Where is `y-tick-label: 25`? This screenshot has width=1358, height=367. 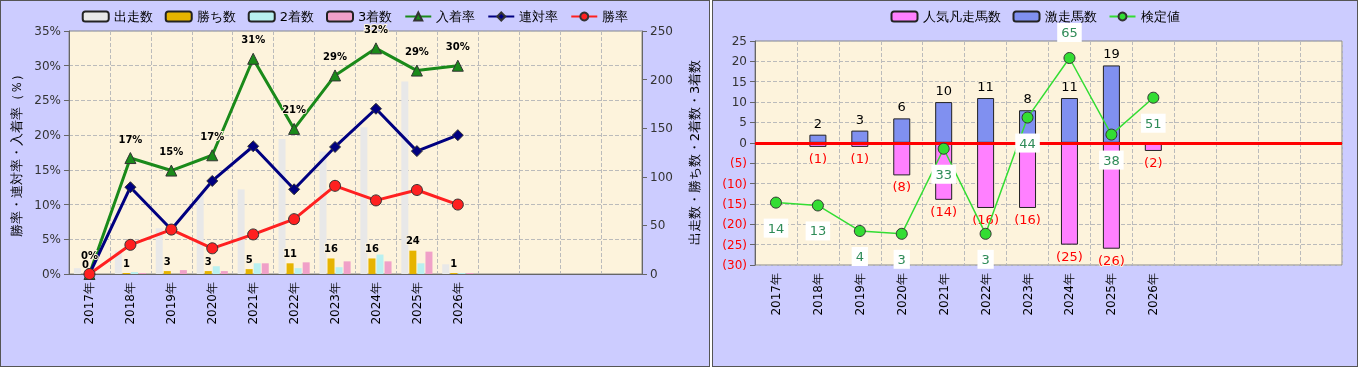
y-tick-label: 25 is located at coordinates (739, 41).